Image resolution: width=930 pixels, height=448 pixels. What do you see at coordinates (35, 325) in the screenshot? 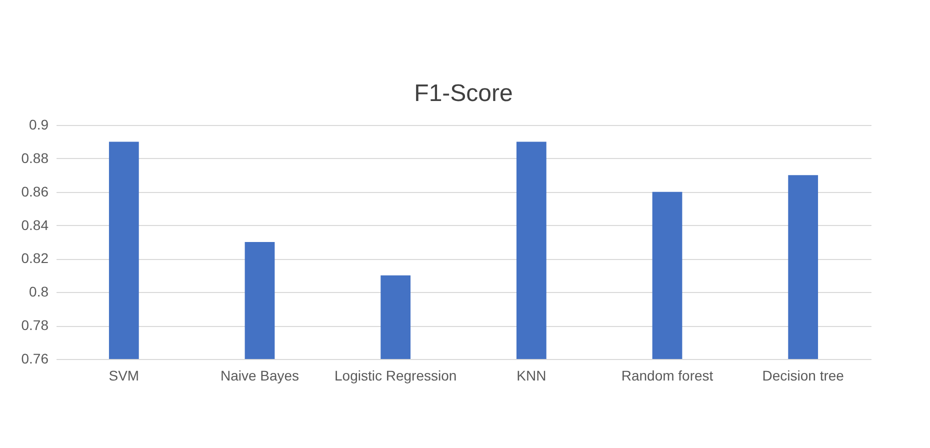
I see `y-tick-label: 0.78` at bounding box center [35, 325].